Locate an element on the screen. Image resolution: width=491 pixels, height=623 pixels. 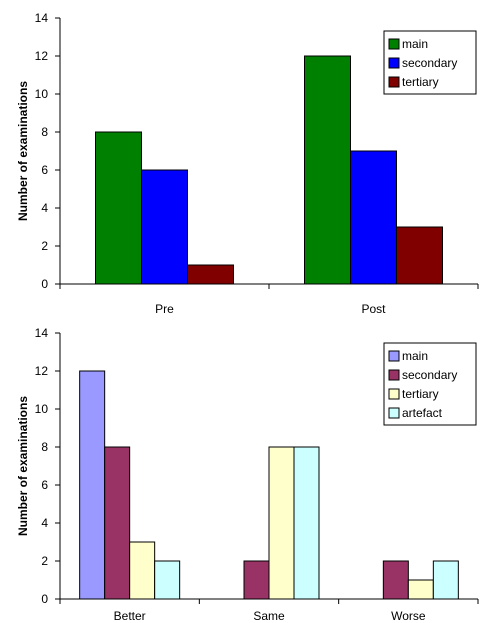
bar-secondary-pre is located at coordinates (164, 227).